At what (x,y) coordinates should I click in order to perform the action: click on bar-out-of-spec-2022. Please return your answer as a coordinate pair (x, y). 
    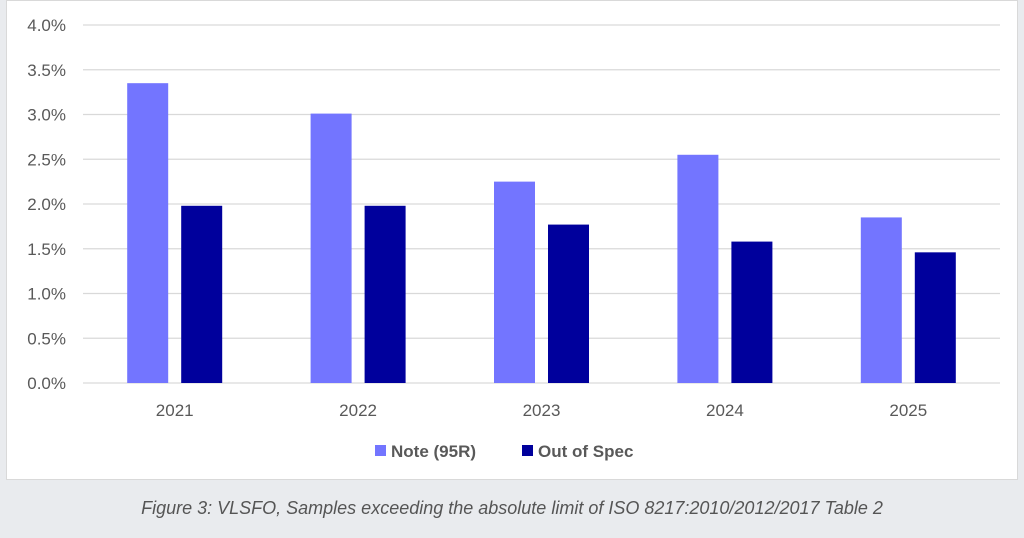
    Looking at the image, I should click on (385, 294).